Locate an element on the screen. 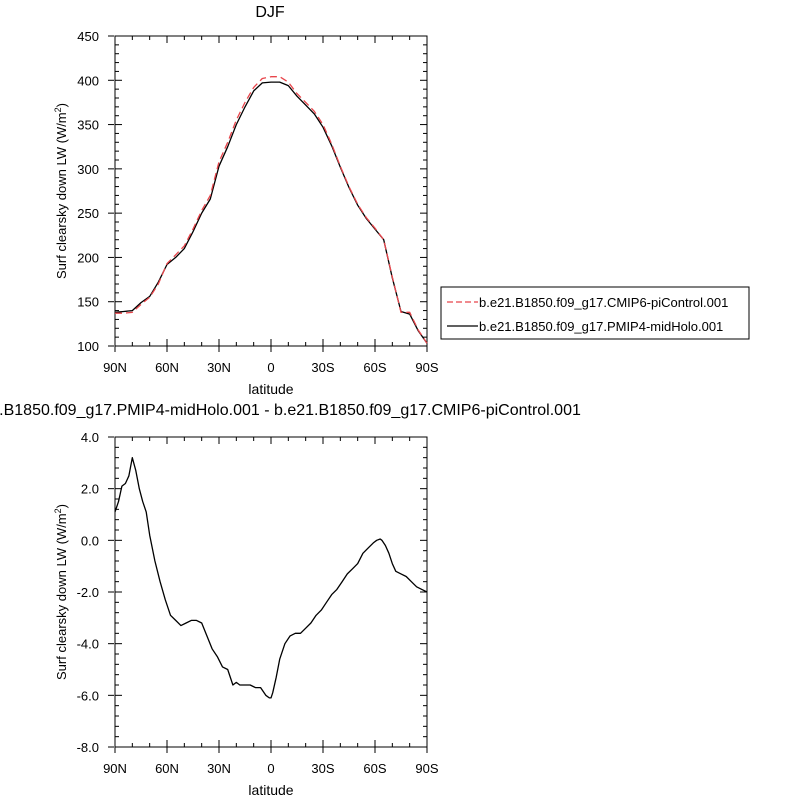 Image resolution: width=800 pixels, height=805 pixels. bottom-series-lines is located at coordinates (271, 578).